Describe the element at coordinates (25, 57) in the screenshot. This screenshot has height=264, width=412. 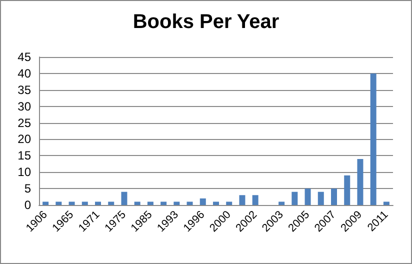
I see `y-tick-label: 45` at that location.